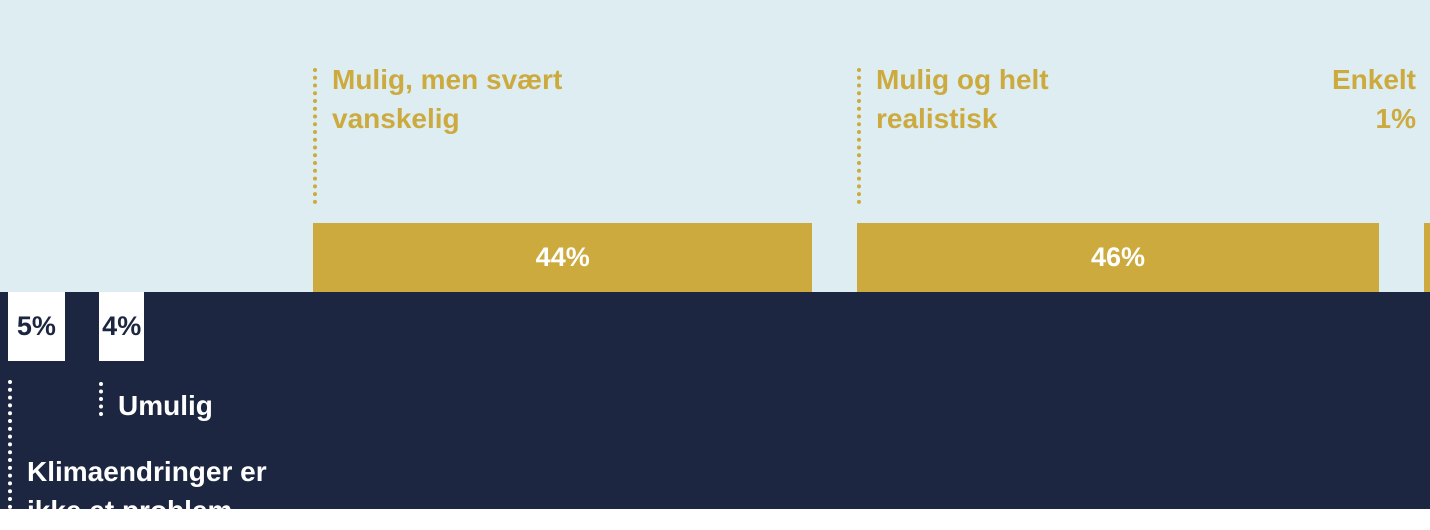 The width and height of the screenshot is (1430, 530). Describe the element at coordinates (1373, 79) in the screenshot. I see `category-label: Enkelt` at that location.